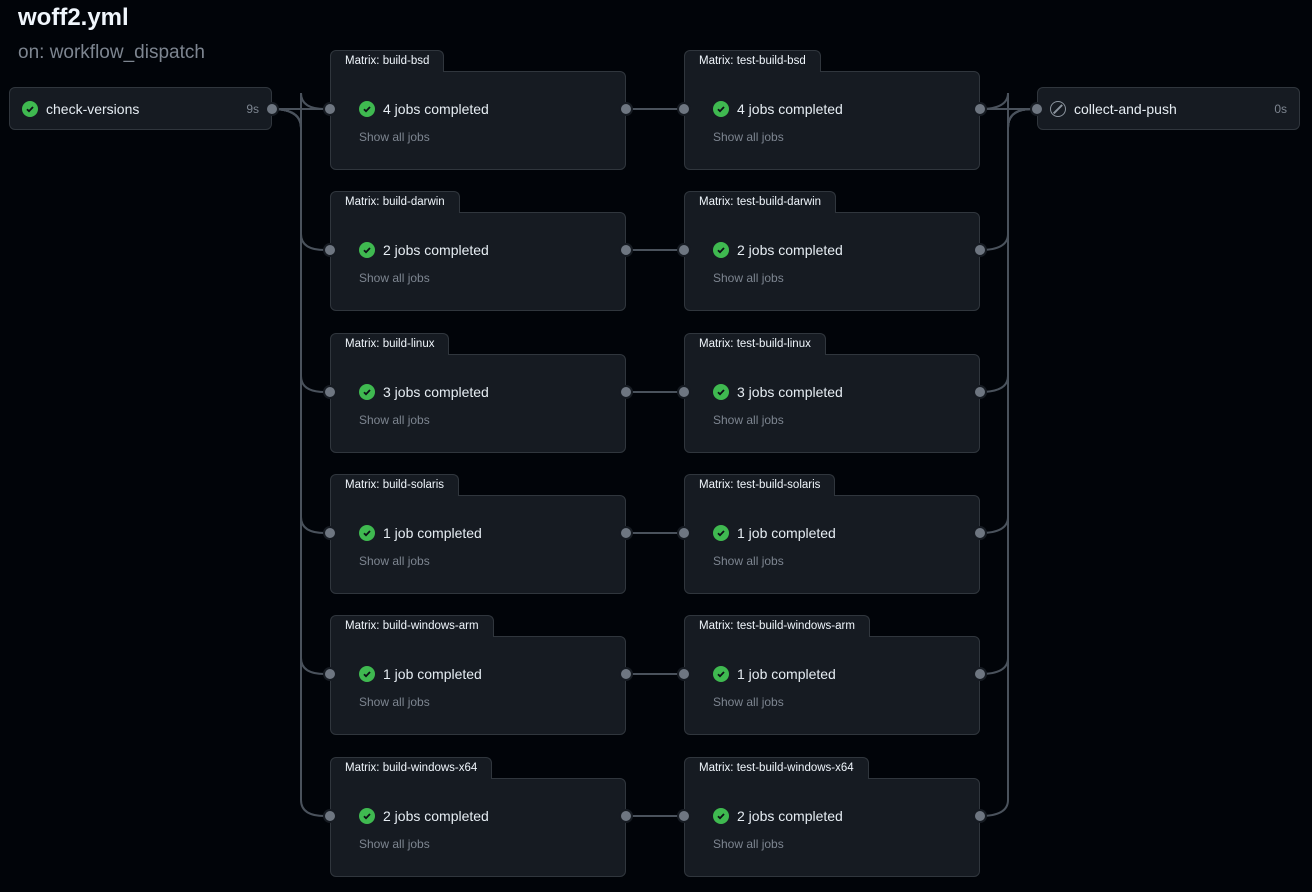  Describe the element at coordinates (411, 768) in the screenshot. I see `matrix-title: Matrix: build-windows-x64` at that location.